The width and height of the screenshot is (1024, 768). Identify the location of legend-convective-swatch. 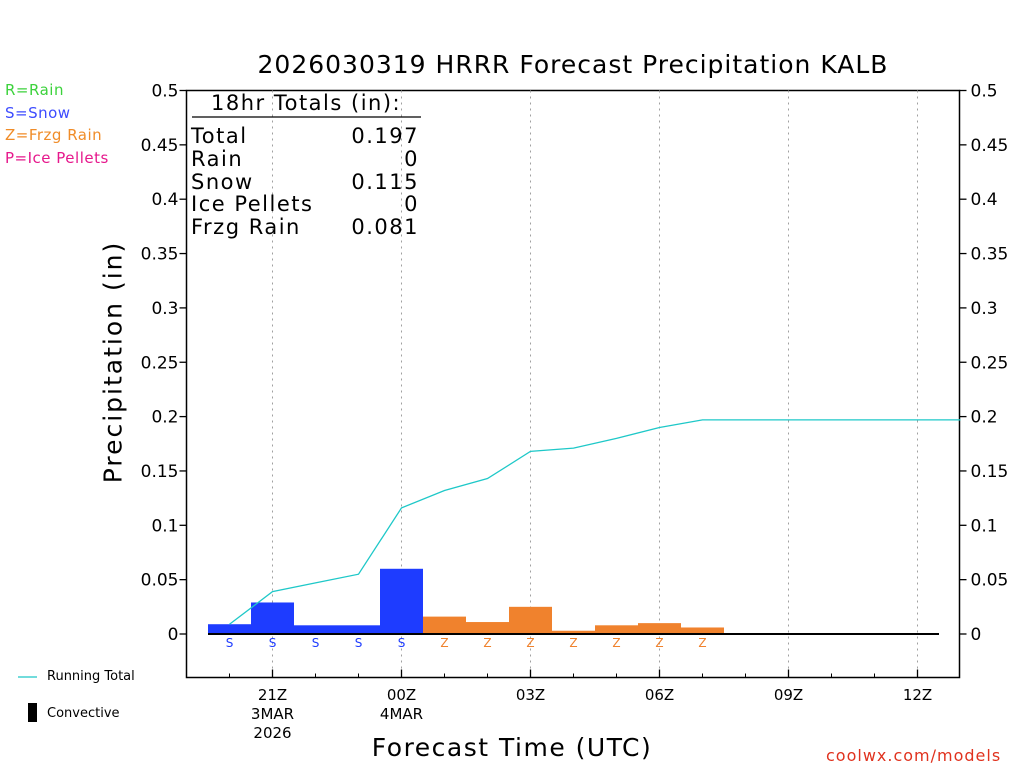
(32, 712).